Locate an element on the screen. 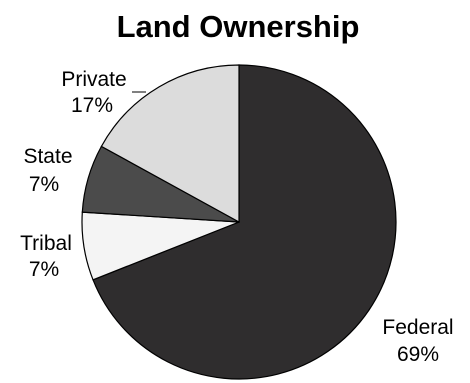 This screenshot has height=383, width=470. pie-slice-private is located at coordinates (170, 144).